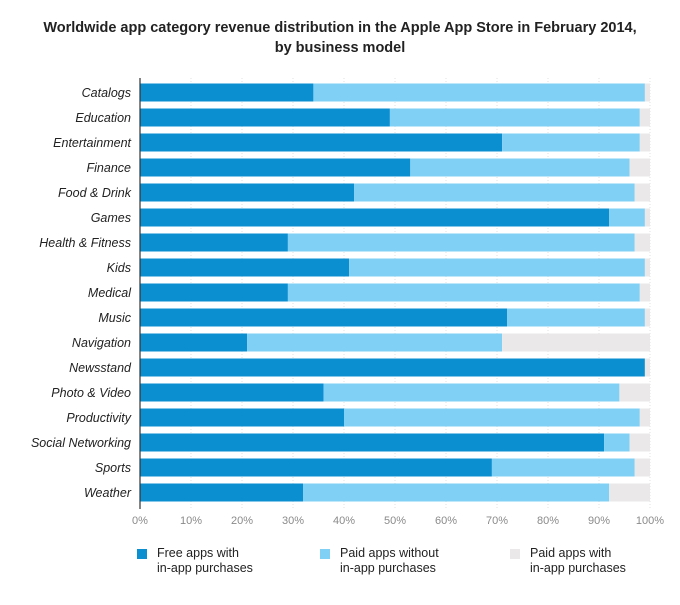  I want to click on category-label: Entertainment, so click(92, 143).